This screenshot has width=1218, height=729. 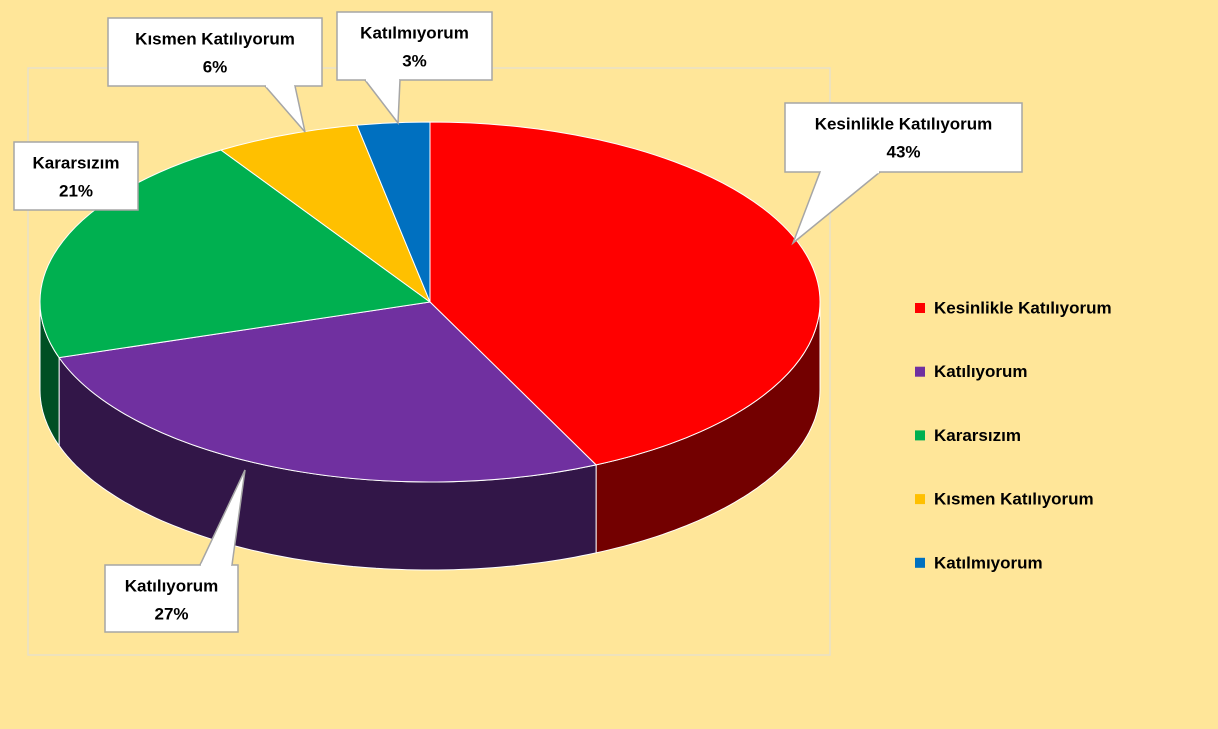 What do you see at coordinates (904, 123) in the screenshot?
I see `data-label-name: Kesinlikle Katılıyorum` at bounding box center [904, 123].